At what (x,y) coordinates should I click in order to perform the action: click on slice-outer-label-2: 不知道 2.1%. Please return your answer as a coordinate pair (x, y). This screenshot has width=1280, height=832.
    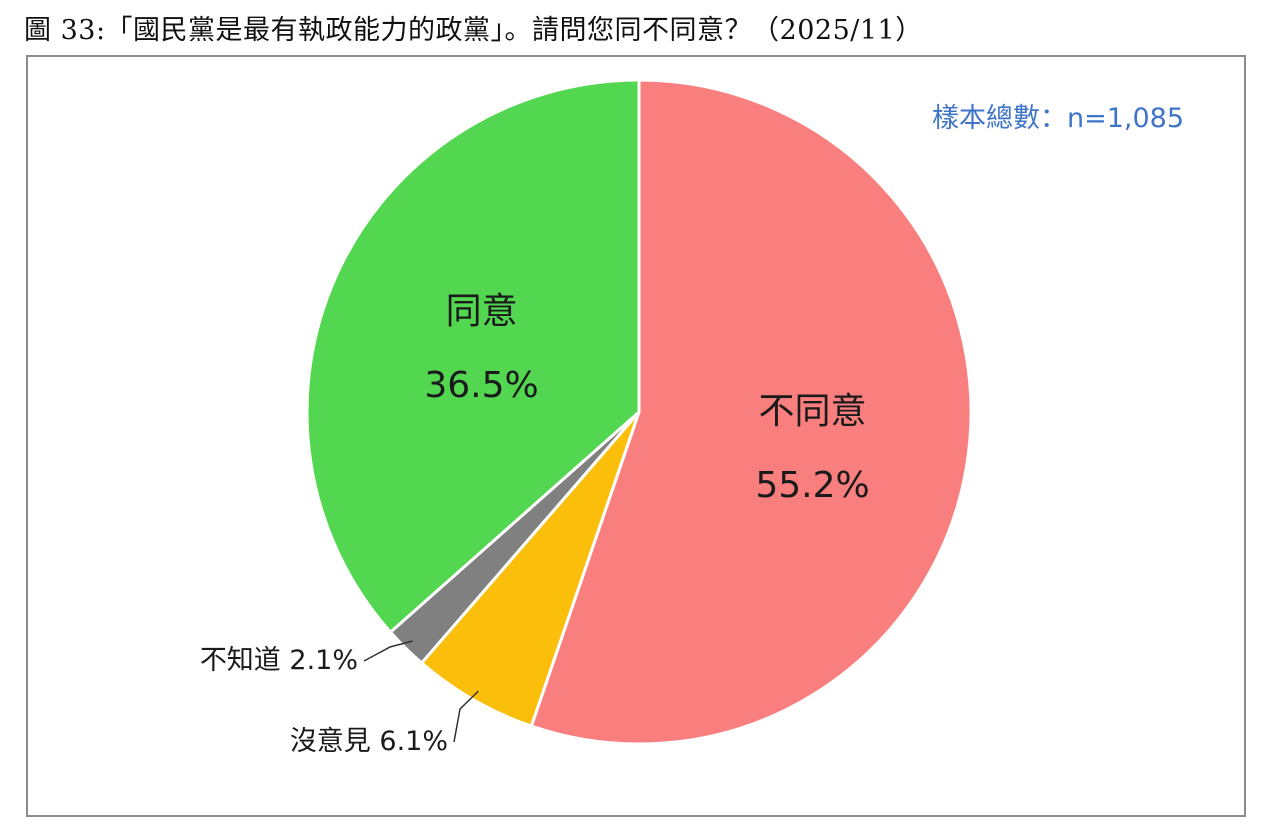
    Looking at the image, I should click on (279, 660).